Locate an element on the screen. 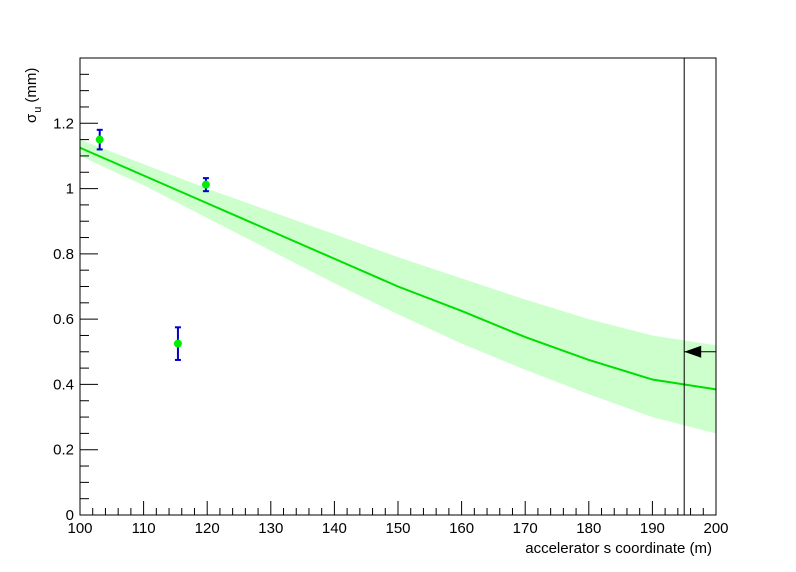 The width and height of the screenshot is (796, 572). y-axis-title: σu (mm) is located at coordinates (33, 95).